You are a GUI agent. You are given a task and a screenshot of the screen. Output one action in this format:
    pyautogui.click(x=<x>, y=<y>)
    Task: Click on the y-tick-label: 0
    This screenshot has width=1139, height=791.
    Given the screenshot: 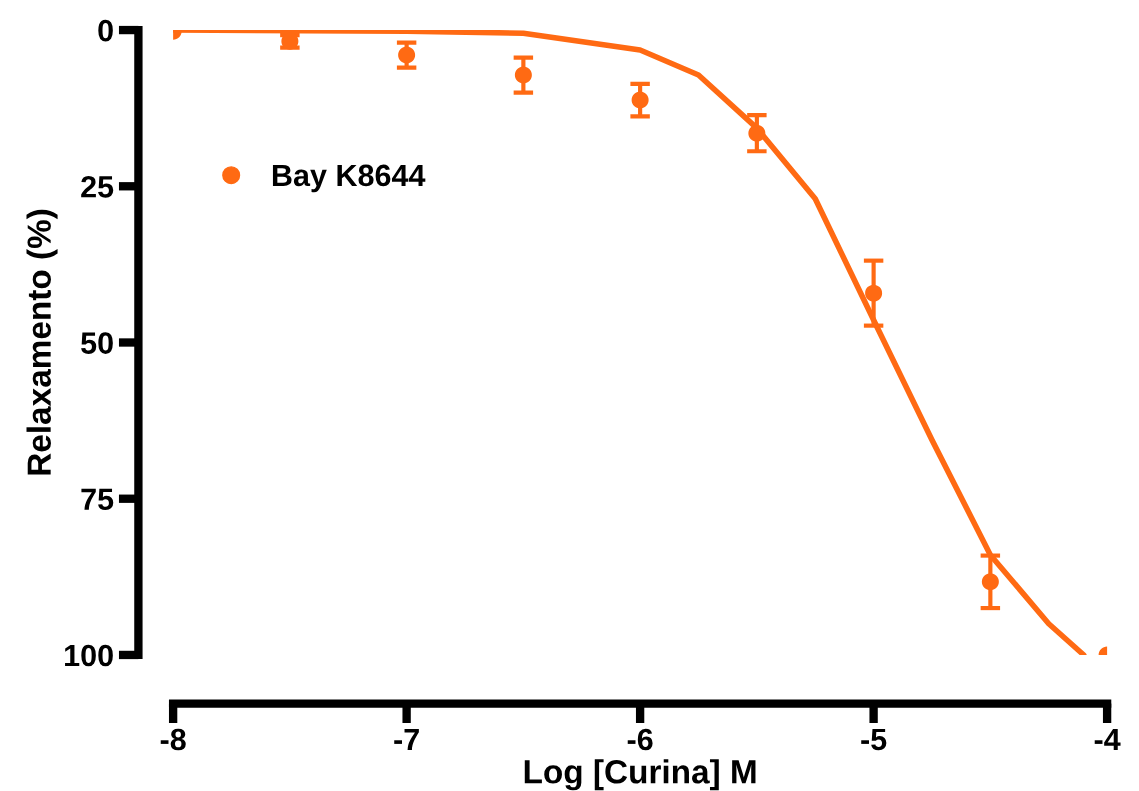 What is the action you would take?
    pyautogui.click(x=105, y=30)
    